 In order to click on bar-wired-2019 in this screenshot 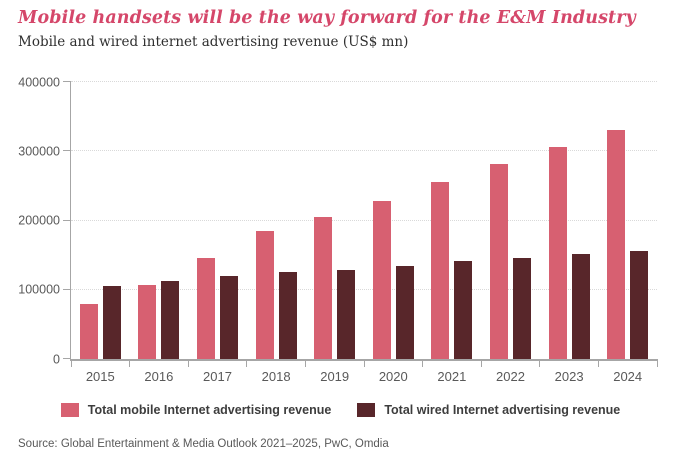, I will do `click(346, 314)`.